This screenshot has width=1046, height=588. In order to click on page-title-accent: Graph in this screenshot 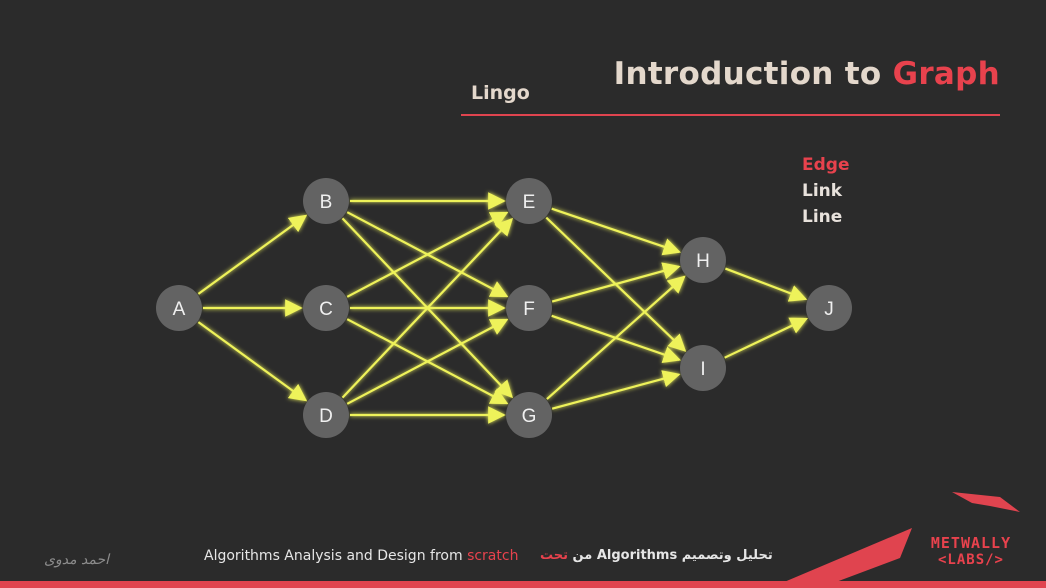, I will do `click(946, 74)`.